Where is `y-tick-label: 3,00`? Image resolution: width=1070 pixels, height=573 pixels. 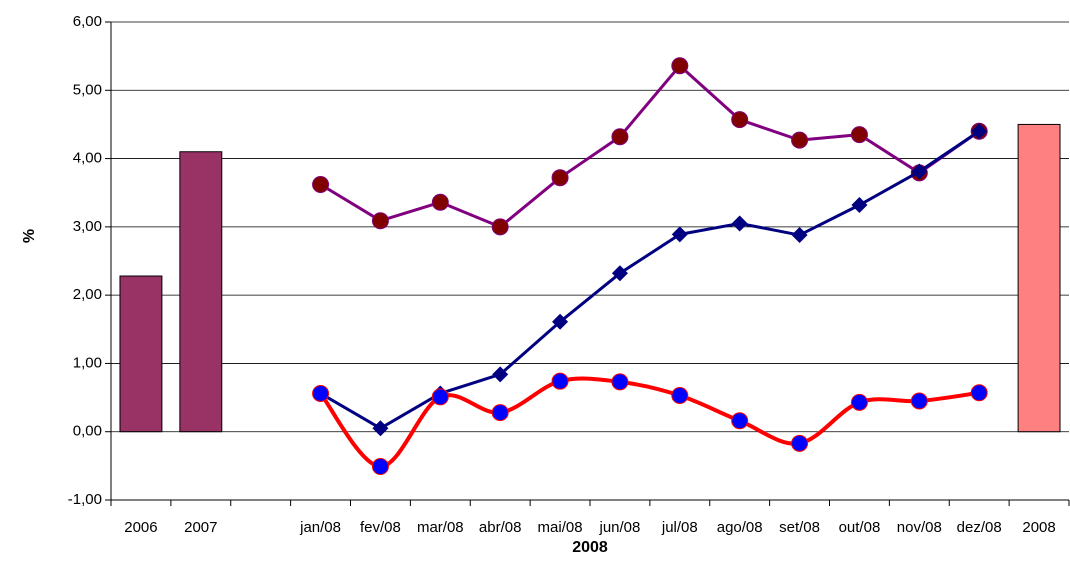 y-tick-label: 3,00 is located at coordinates (87, 226).